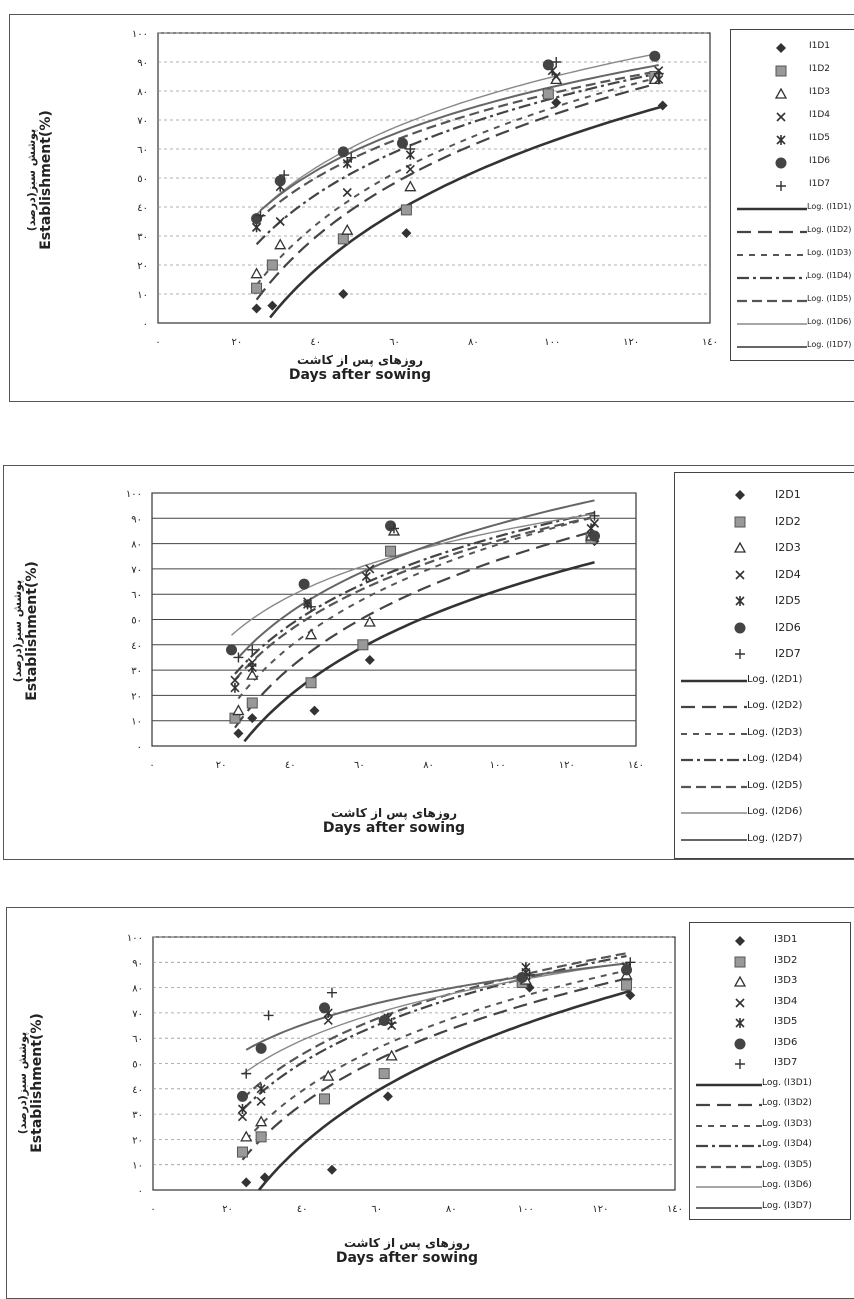 This screenshot has height=1299, width=854. What do you see at coordinates (787, 1164) in the screenshot?
I see `legend-label: Log. (I3D5)` at bounding box center [787, 1164].